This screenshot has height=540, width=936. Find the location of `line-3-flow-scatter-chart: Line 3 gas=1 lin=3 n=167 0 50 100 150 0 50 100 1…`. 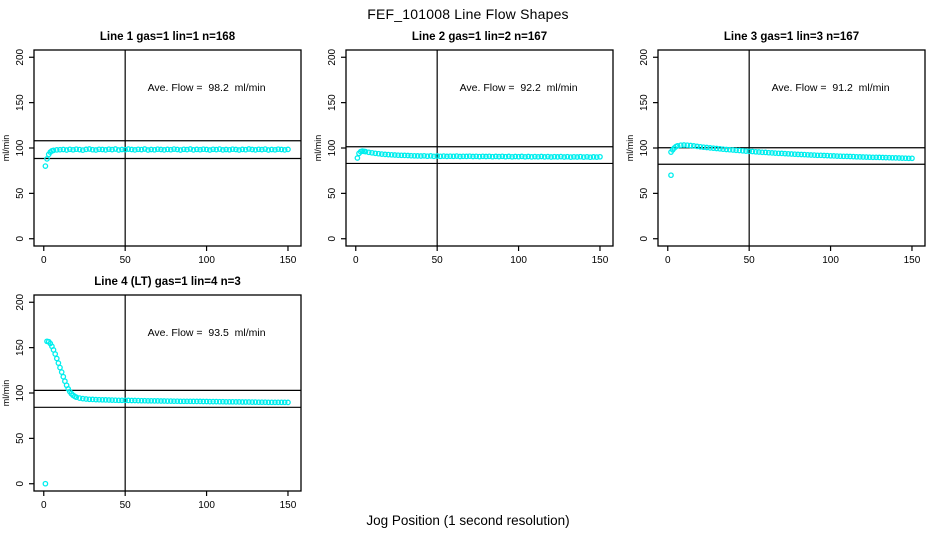

line-3-flow-scatter-chart: Line 3 gas=1 lin=3 n=167 0 50 100 150 0 50 100 1… is located at coordinates (775, 148).